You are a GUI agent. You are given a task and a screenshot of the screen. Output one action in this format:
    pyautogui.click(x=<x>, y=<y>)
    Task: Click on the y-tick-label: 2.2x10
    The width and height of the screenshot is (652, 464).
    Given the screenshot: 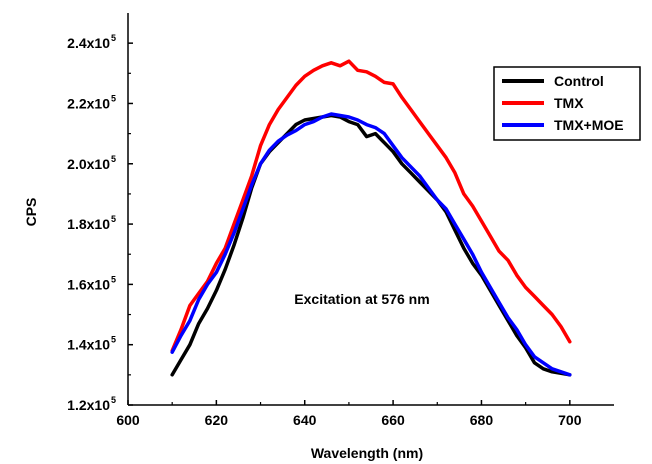 What is the action you would take?
    pyautogui.click(x=88, y=103)
    